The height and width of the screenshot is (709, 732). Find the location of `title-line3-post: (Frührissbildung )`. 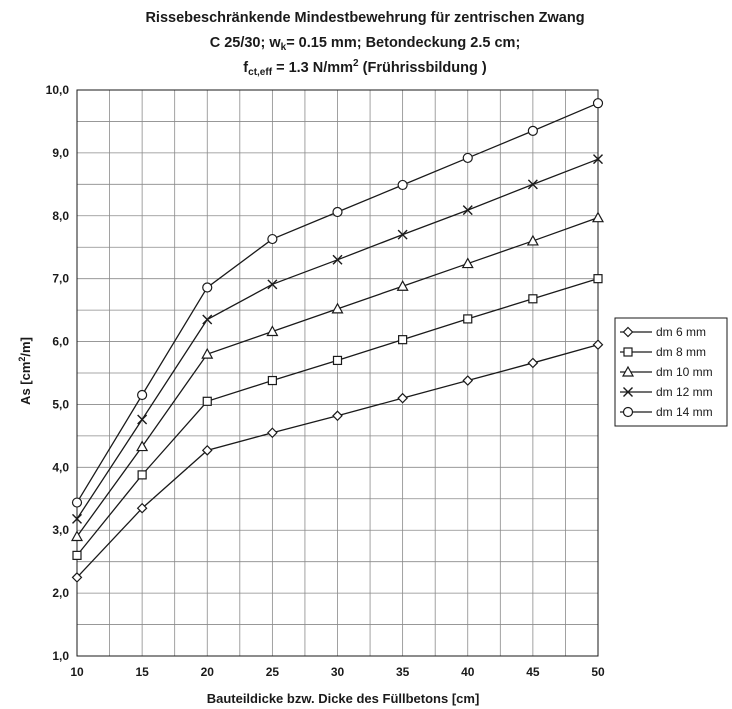

title-line3-post: (Frührissbildung ) is located at coordinates (423, 68).